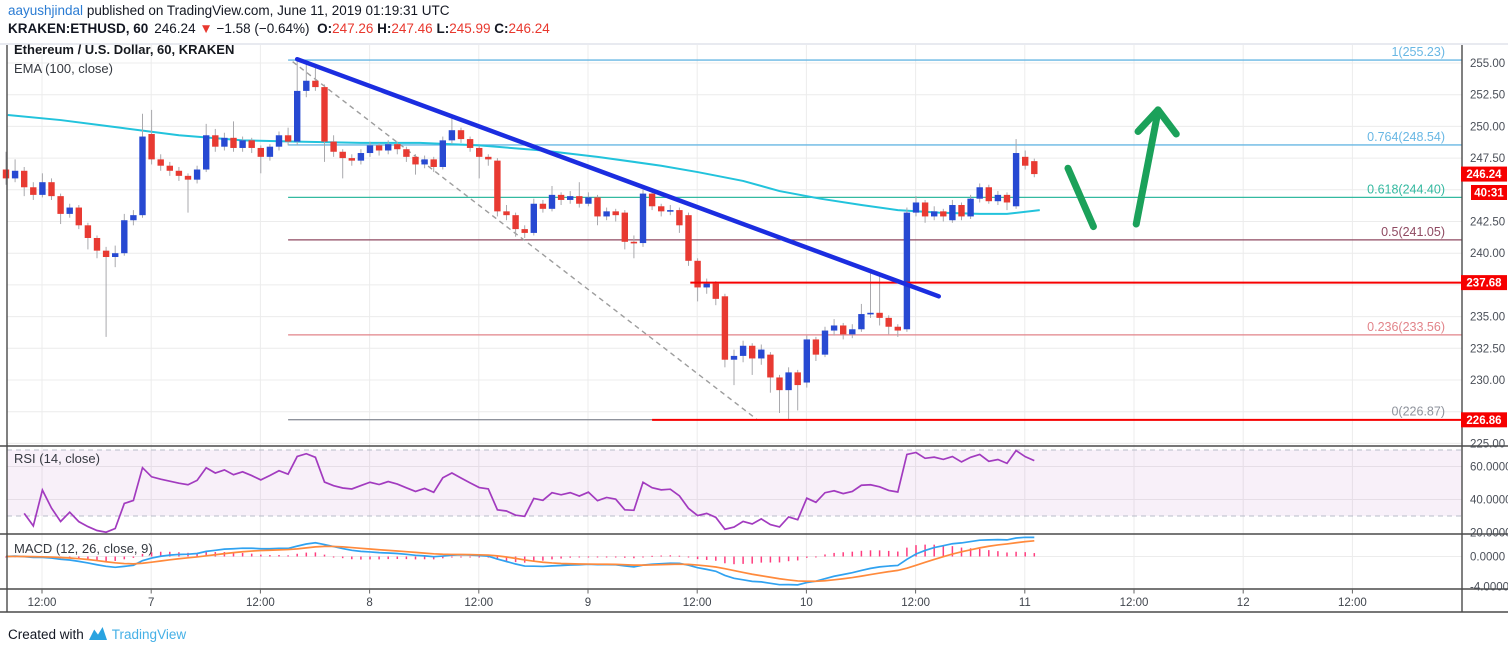 The image size is (1508, 654). What do you see at coordinates (46, 634) in the screenshot?
I see `created-with-text: Created with` at bounding box center [46, 634].